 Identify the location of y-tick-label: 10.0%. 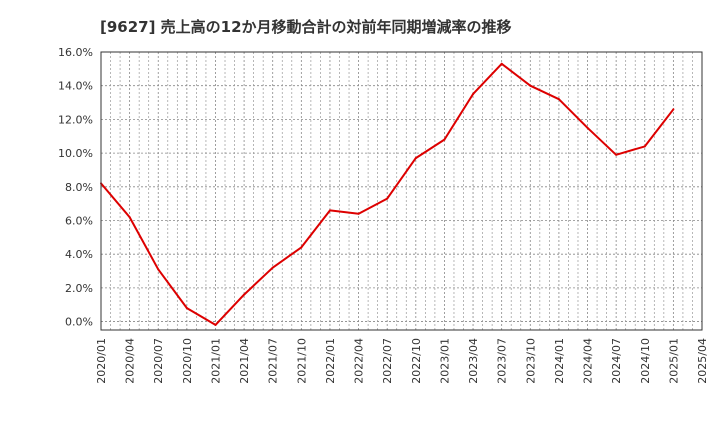
(75, 153).